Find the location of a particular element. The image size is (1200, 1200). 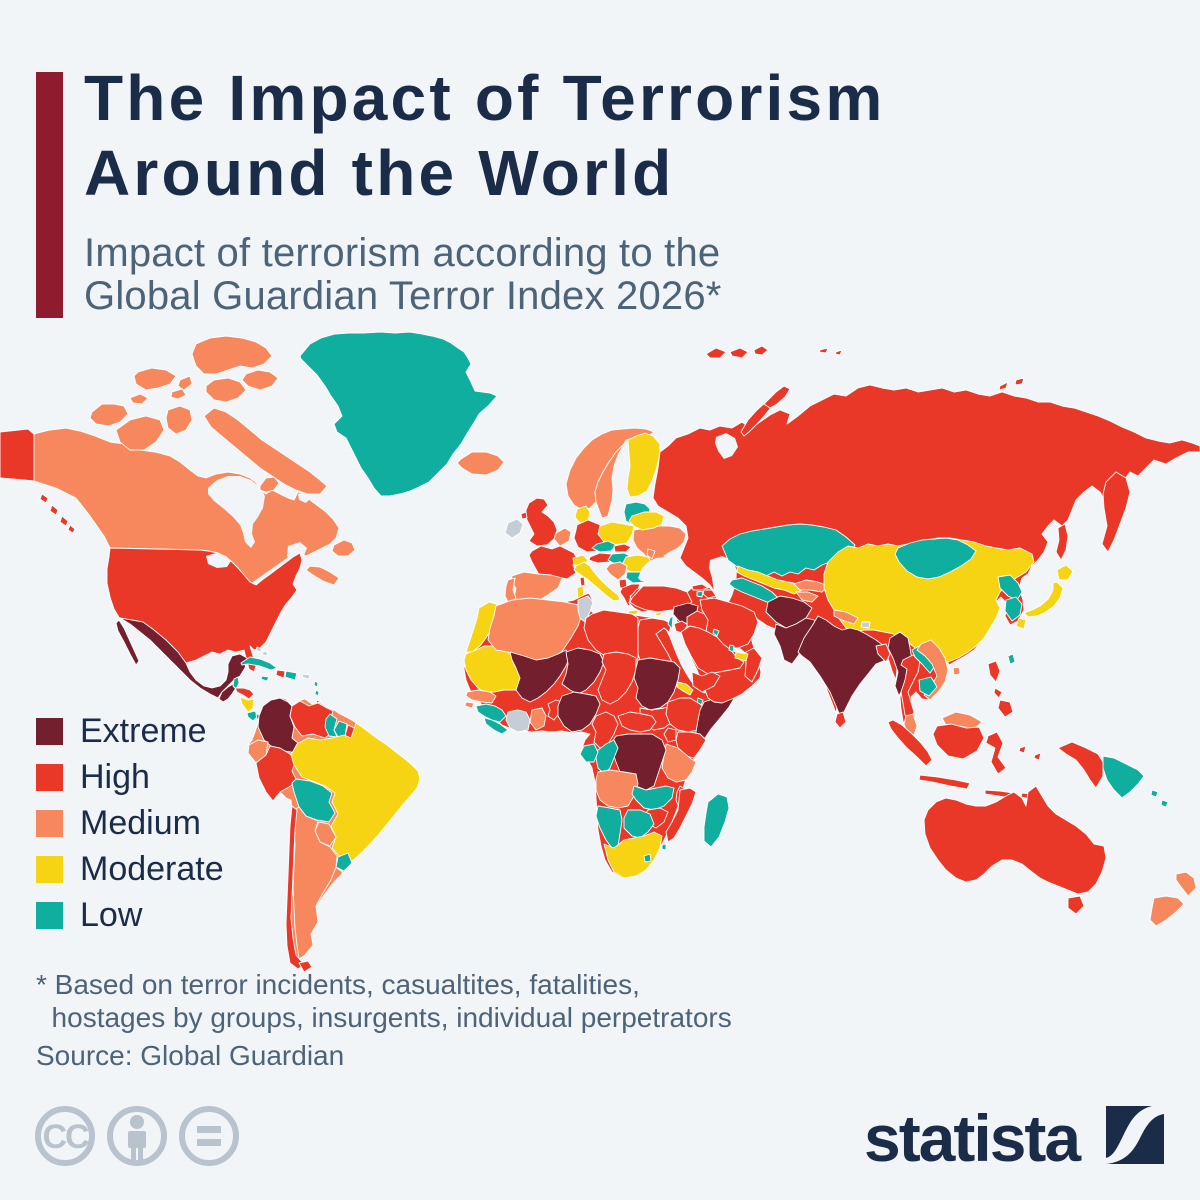

svg-text: statista is located at coordinates (973, 1137).